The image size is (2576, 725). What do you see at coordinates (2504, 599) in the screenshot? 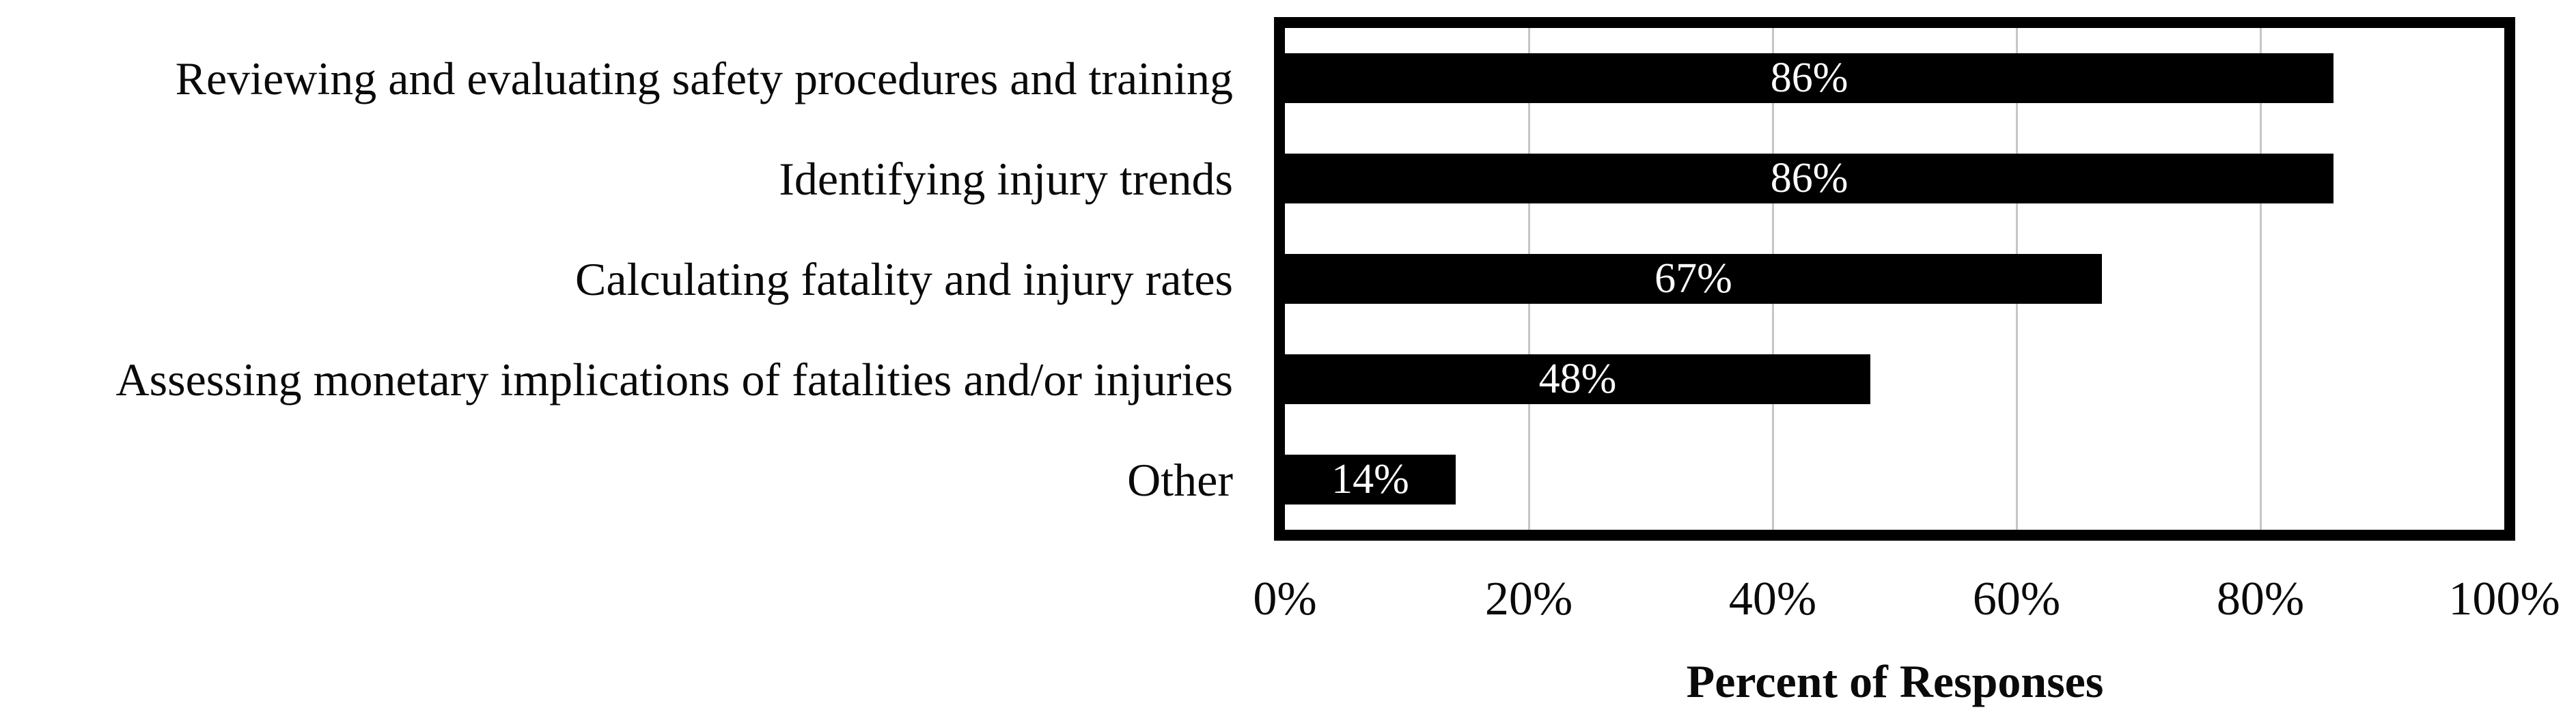
I see `x-tick-label: 100%` at bounding box center [2504, 599].